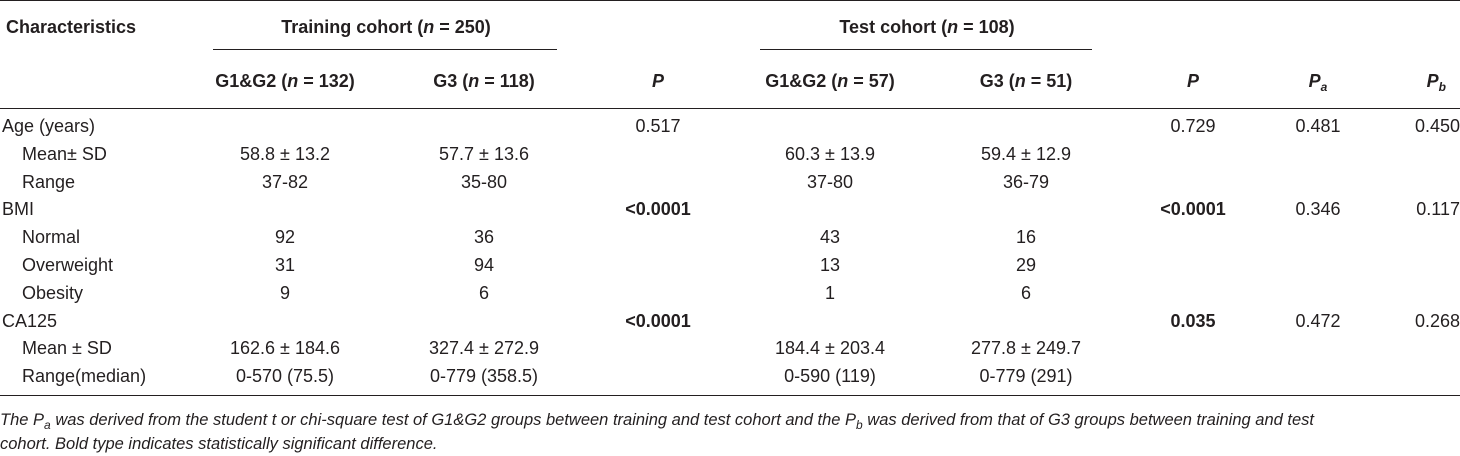 The height and width of the screenshot is (456, 1460). What do you see at coordinates (1026, 292) in the screenshot?
I see `cell-test-g3: 6` at bounding box center [1026, 292].